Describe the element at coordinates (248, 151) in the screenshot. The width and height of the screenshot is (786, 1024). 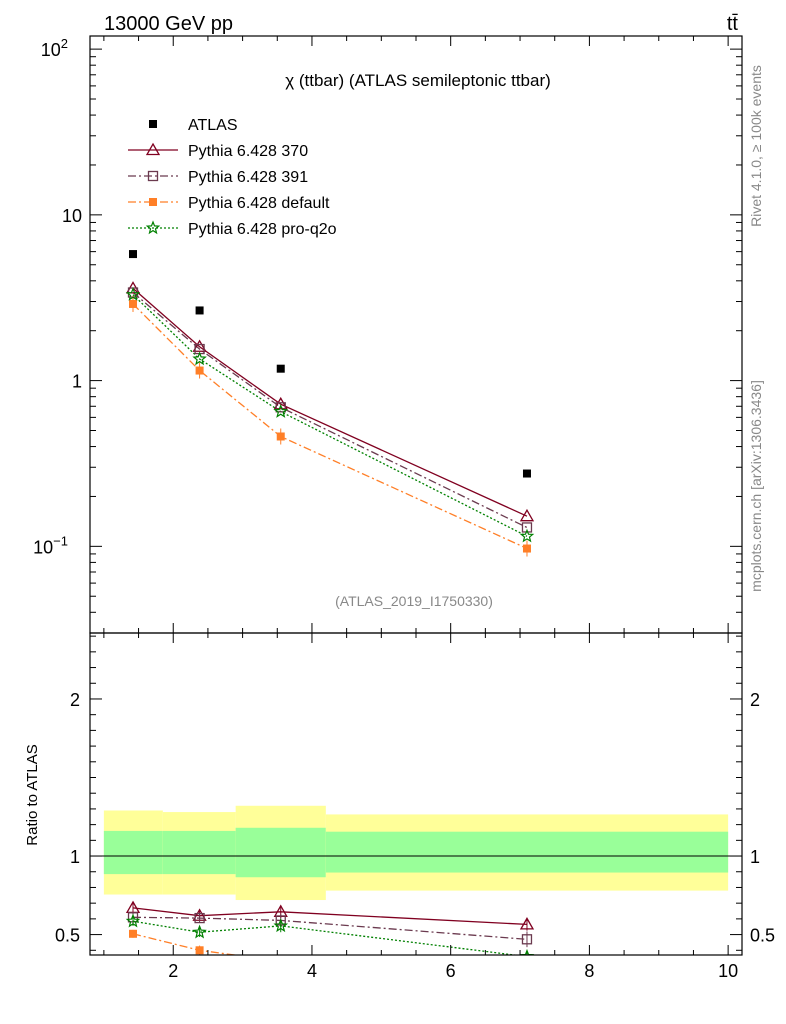
I see `legend-label-py370: Pythia 6.428 370` at that location.